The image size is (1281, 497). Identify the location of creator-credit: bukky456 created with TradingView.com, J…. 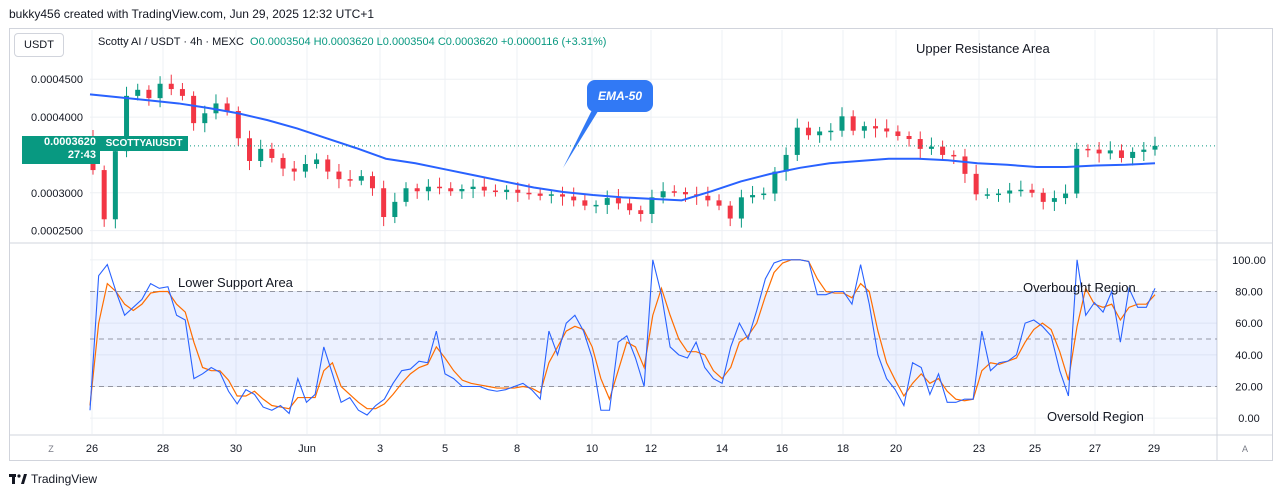
(191, 14).